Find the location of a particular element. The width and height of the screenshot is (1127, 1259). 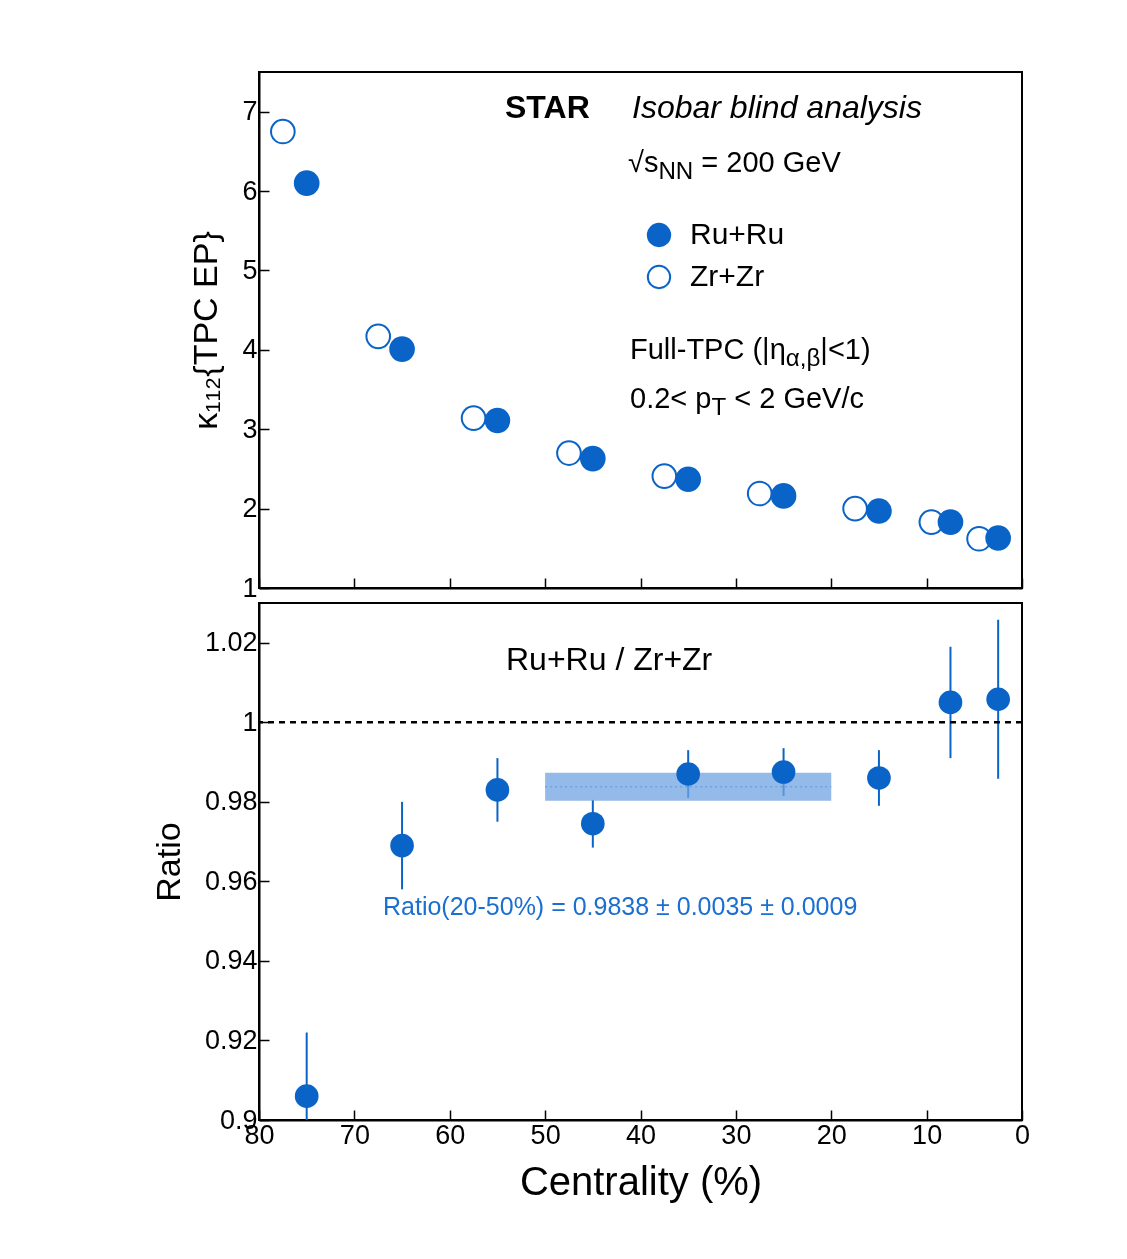

annotation: Full-TPC (|η$_{α,β}$|<1) is located at coordinates (750, 352).